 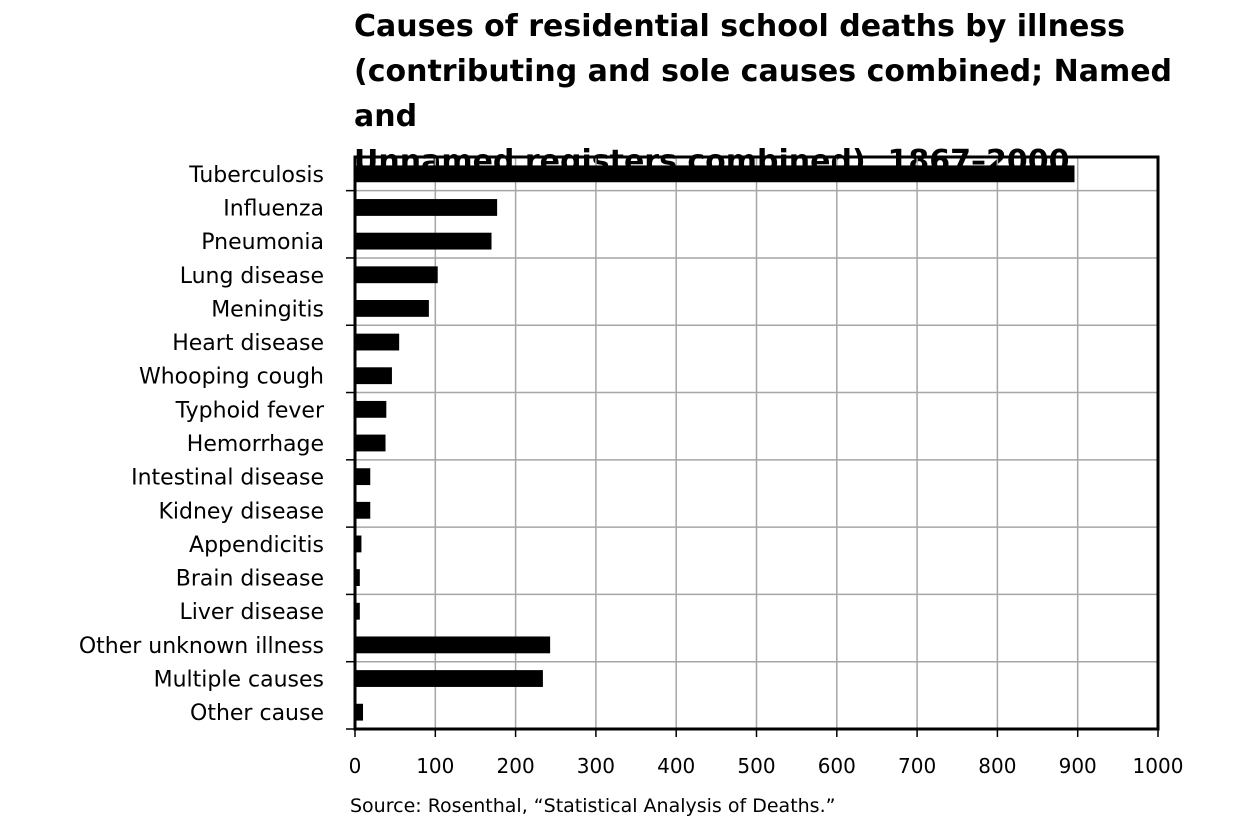 What do you see at coordinates (363, 510) in the screenshot?
I see `bar-kidney-disease` at bounding box center [363, 510].